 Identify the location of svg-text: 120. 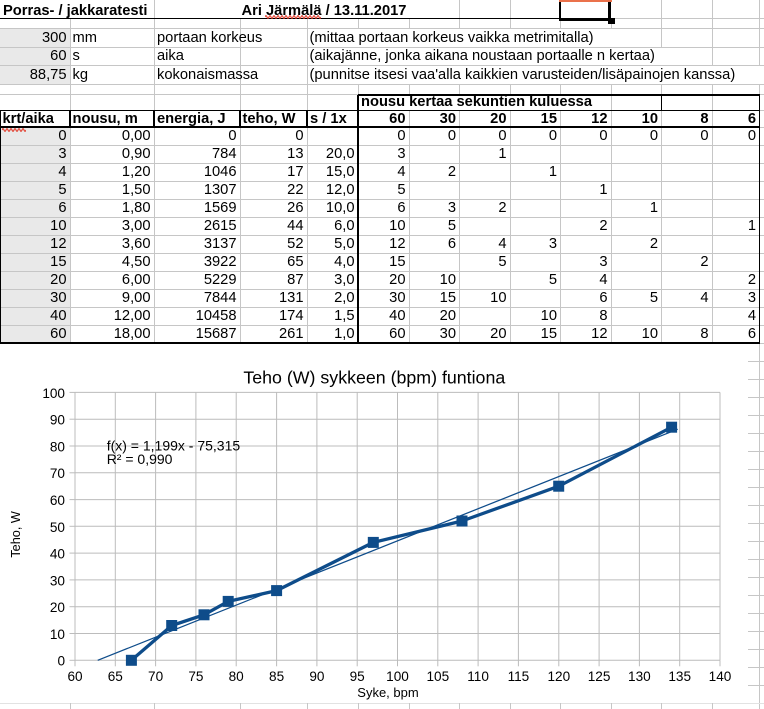
(558, 676).